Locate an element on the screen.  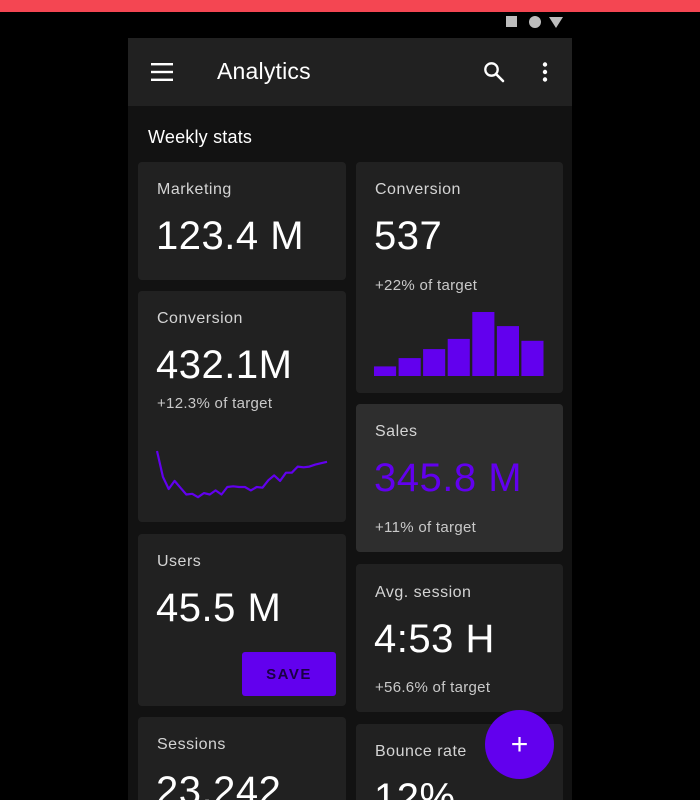
card-label: Sales is located at coordinates (396, 431).